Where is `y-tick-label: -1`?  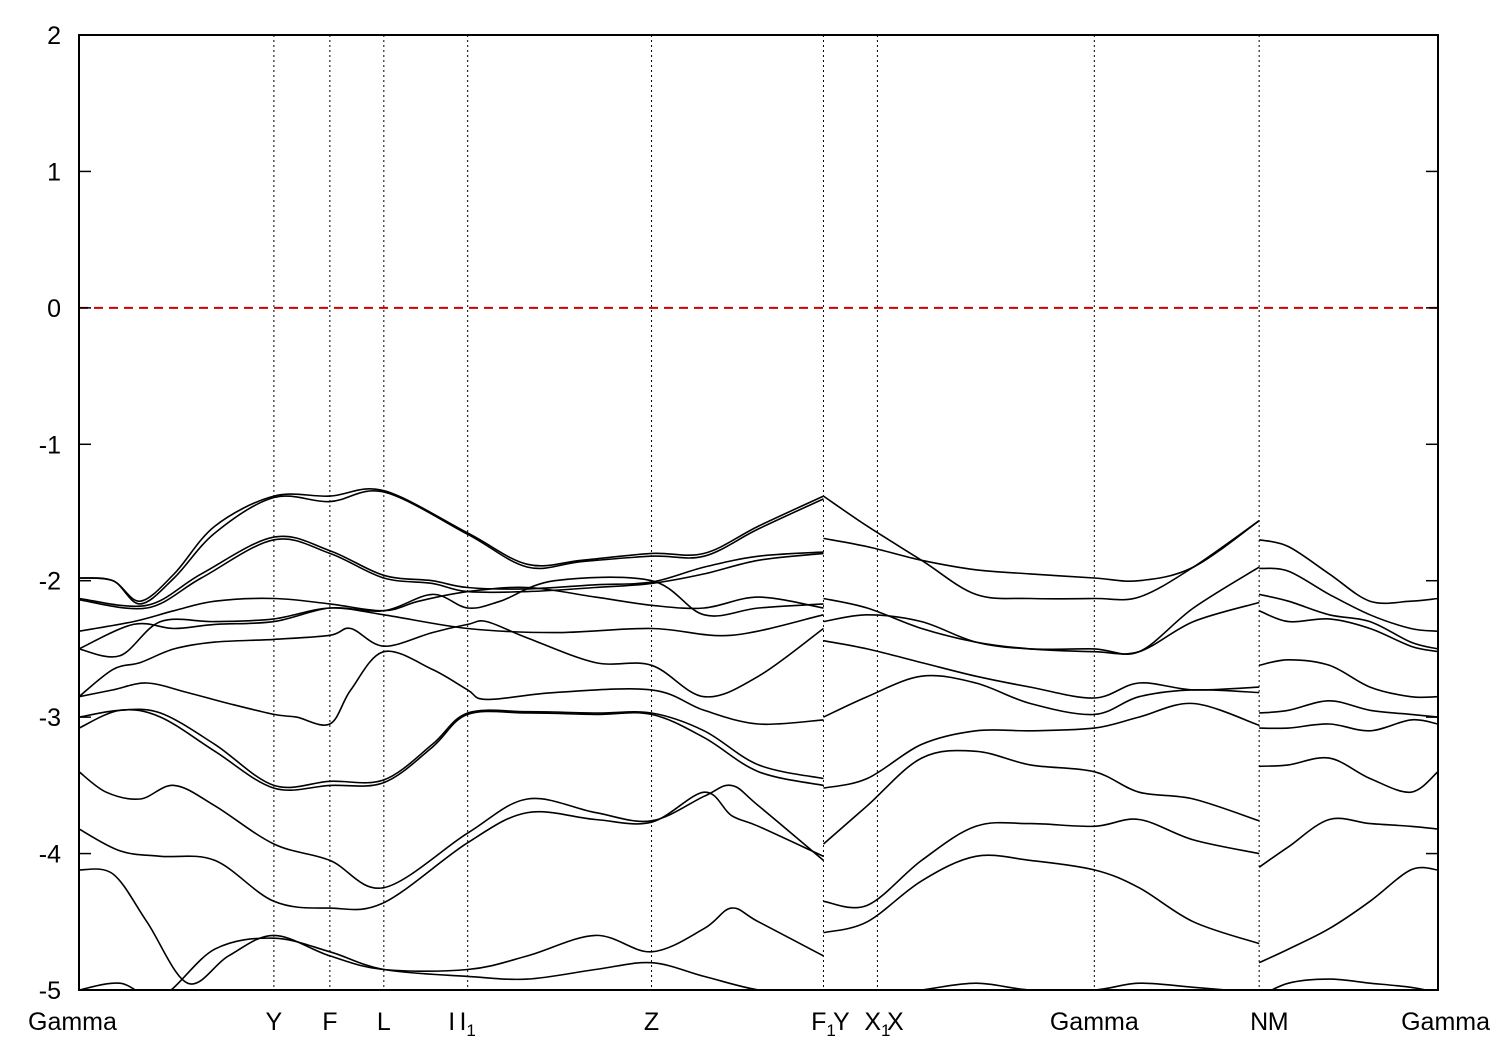
y-tick-label: -1 is located at coordinates (50, 445).